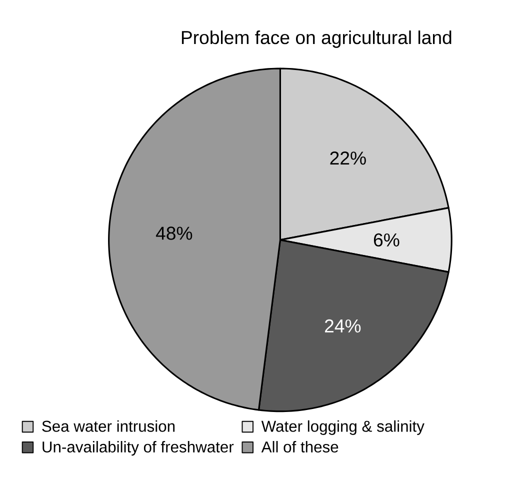 Image resolution: width=528 pixels, height=499 pixels. What do you see at coordinates (108, 426) in the screenshot?
I see `legend-label: Sea water intrusion` at bounding box center [108, 426].